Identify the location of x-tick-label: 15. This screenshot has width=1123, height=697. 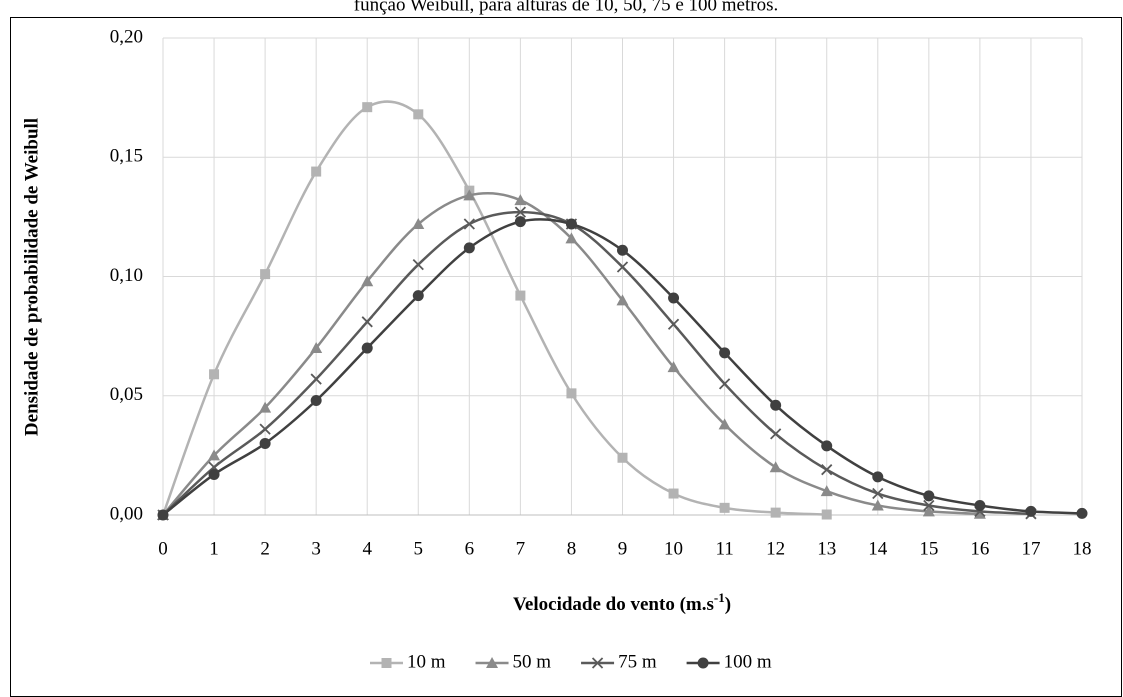
(928, 548).